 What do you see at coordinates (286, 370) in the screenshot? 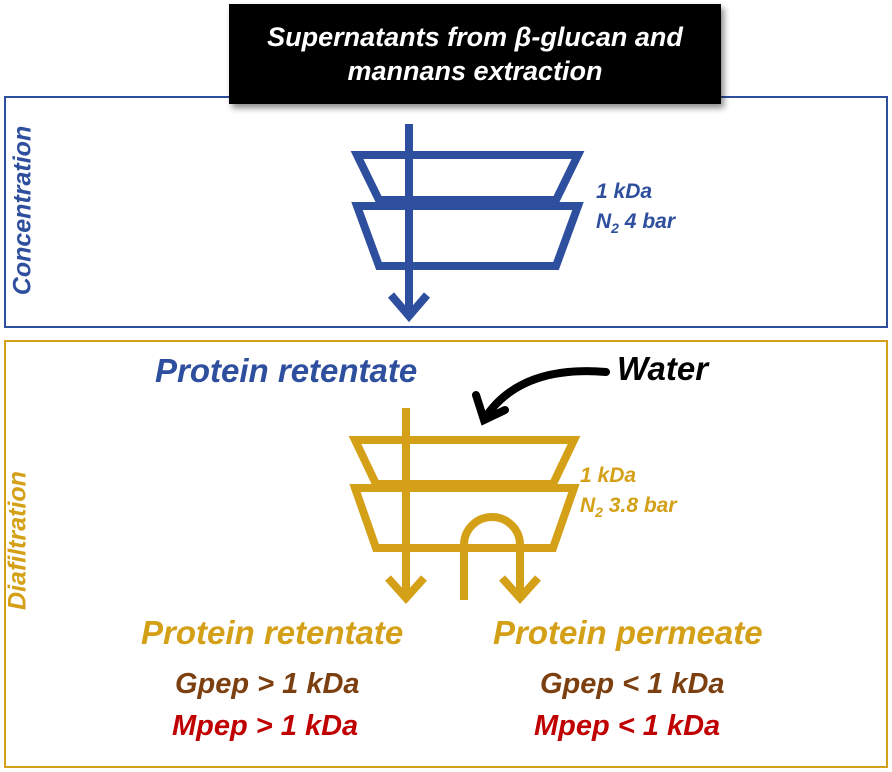
I see `protein-retentate-input-label: Protein retentate` at bounding box center [286, 370].